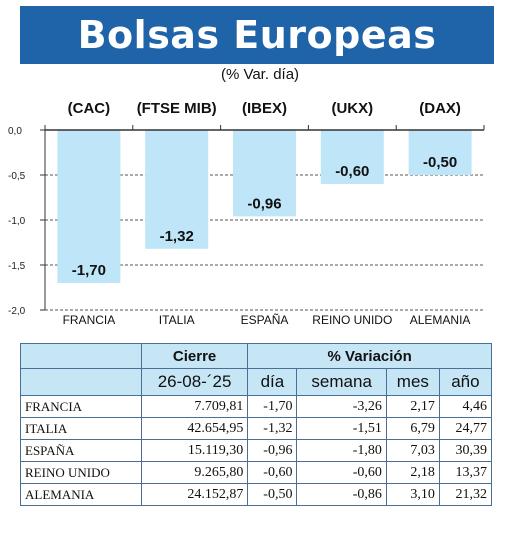  Describe the element at coordinates (89, 320) in the screenshot. I see `x-tick-label: FRANCIA` at that location.